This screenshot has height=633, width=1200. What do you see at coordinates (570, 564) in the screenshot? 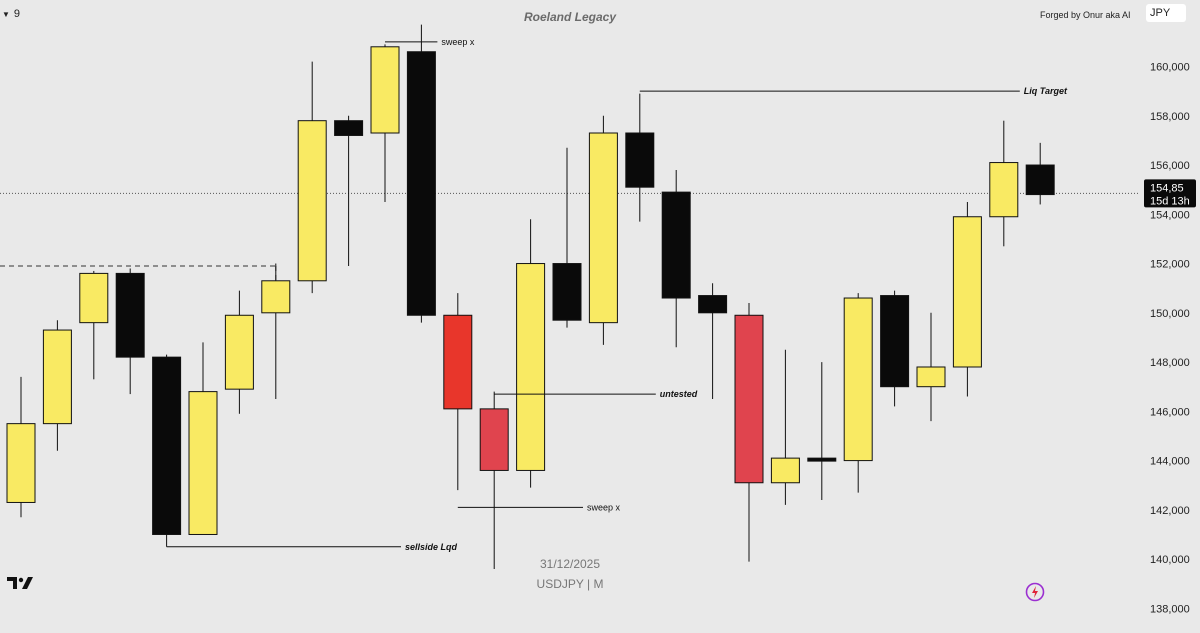
I see `date-label: 31/12/2025` at bounding box center [570, 564].